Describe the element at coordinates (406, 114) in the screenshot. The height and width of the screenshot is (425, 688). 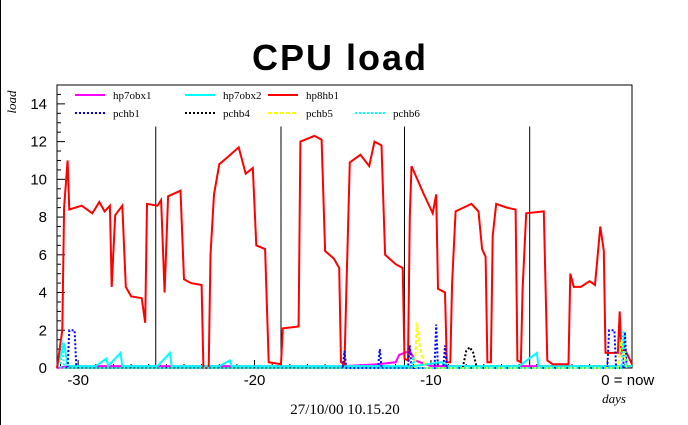
I see `legend-label-pchb6: pchb6` at that location.